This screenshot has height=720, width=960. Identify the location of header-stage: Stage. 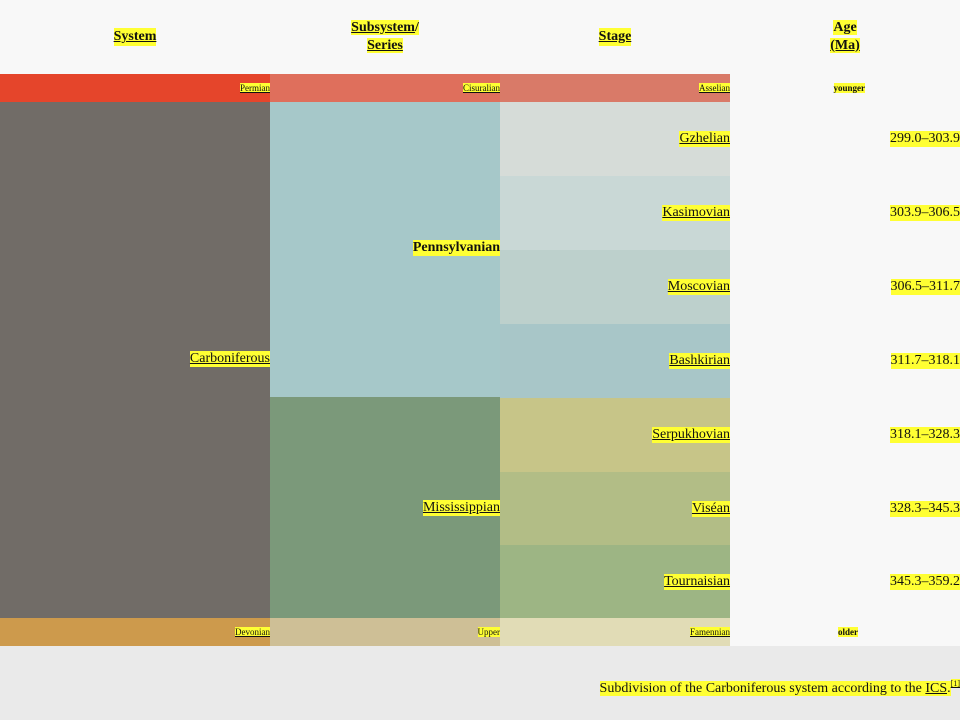
(615, 37).